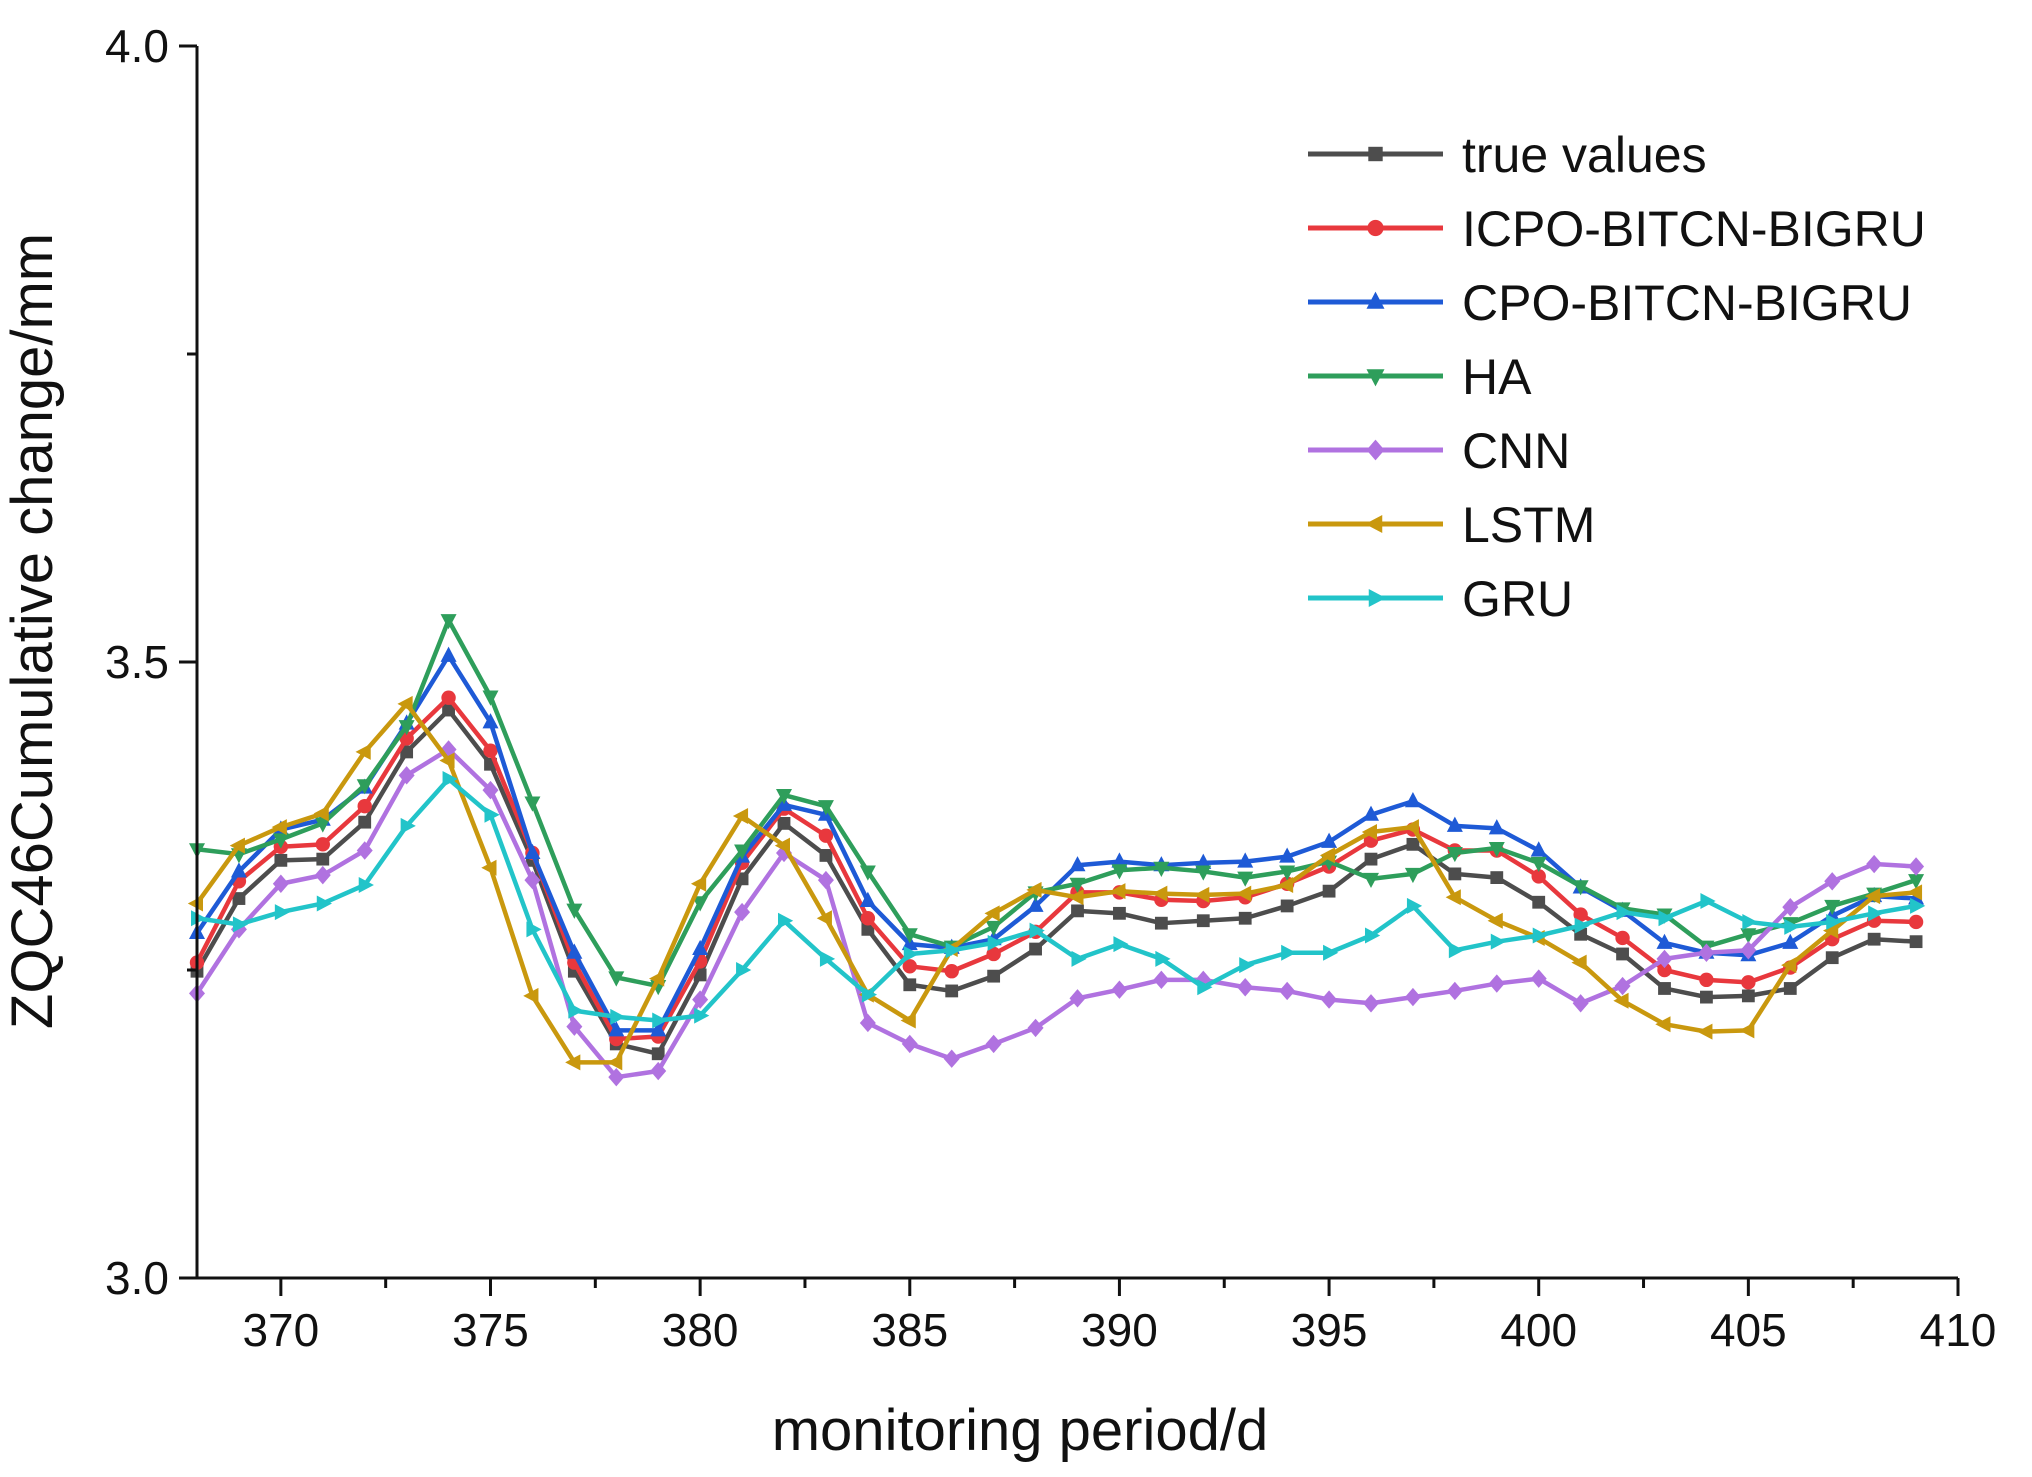  Describe the element at coordinates (1610, 303) in the screenshot. I see `legend-item-cpo-bitcn-bigru: CPO-BITCN-BIGRU` at that location.